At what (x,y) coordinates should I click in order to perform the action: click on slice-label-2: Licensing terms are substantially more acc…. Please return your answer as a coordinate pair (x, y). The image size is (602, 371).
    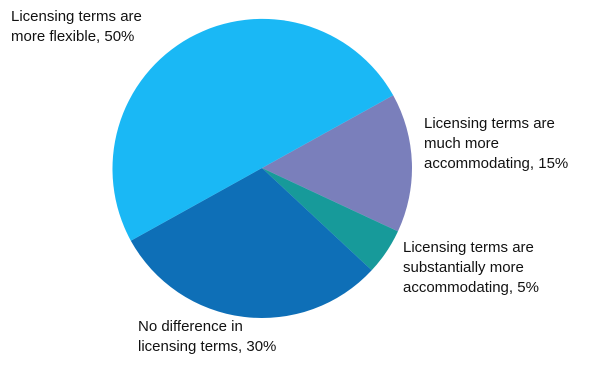
    Looking at the image, I should click on (471, 267).